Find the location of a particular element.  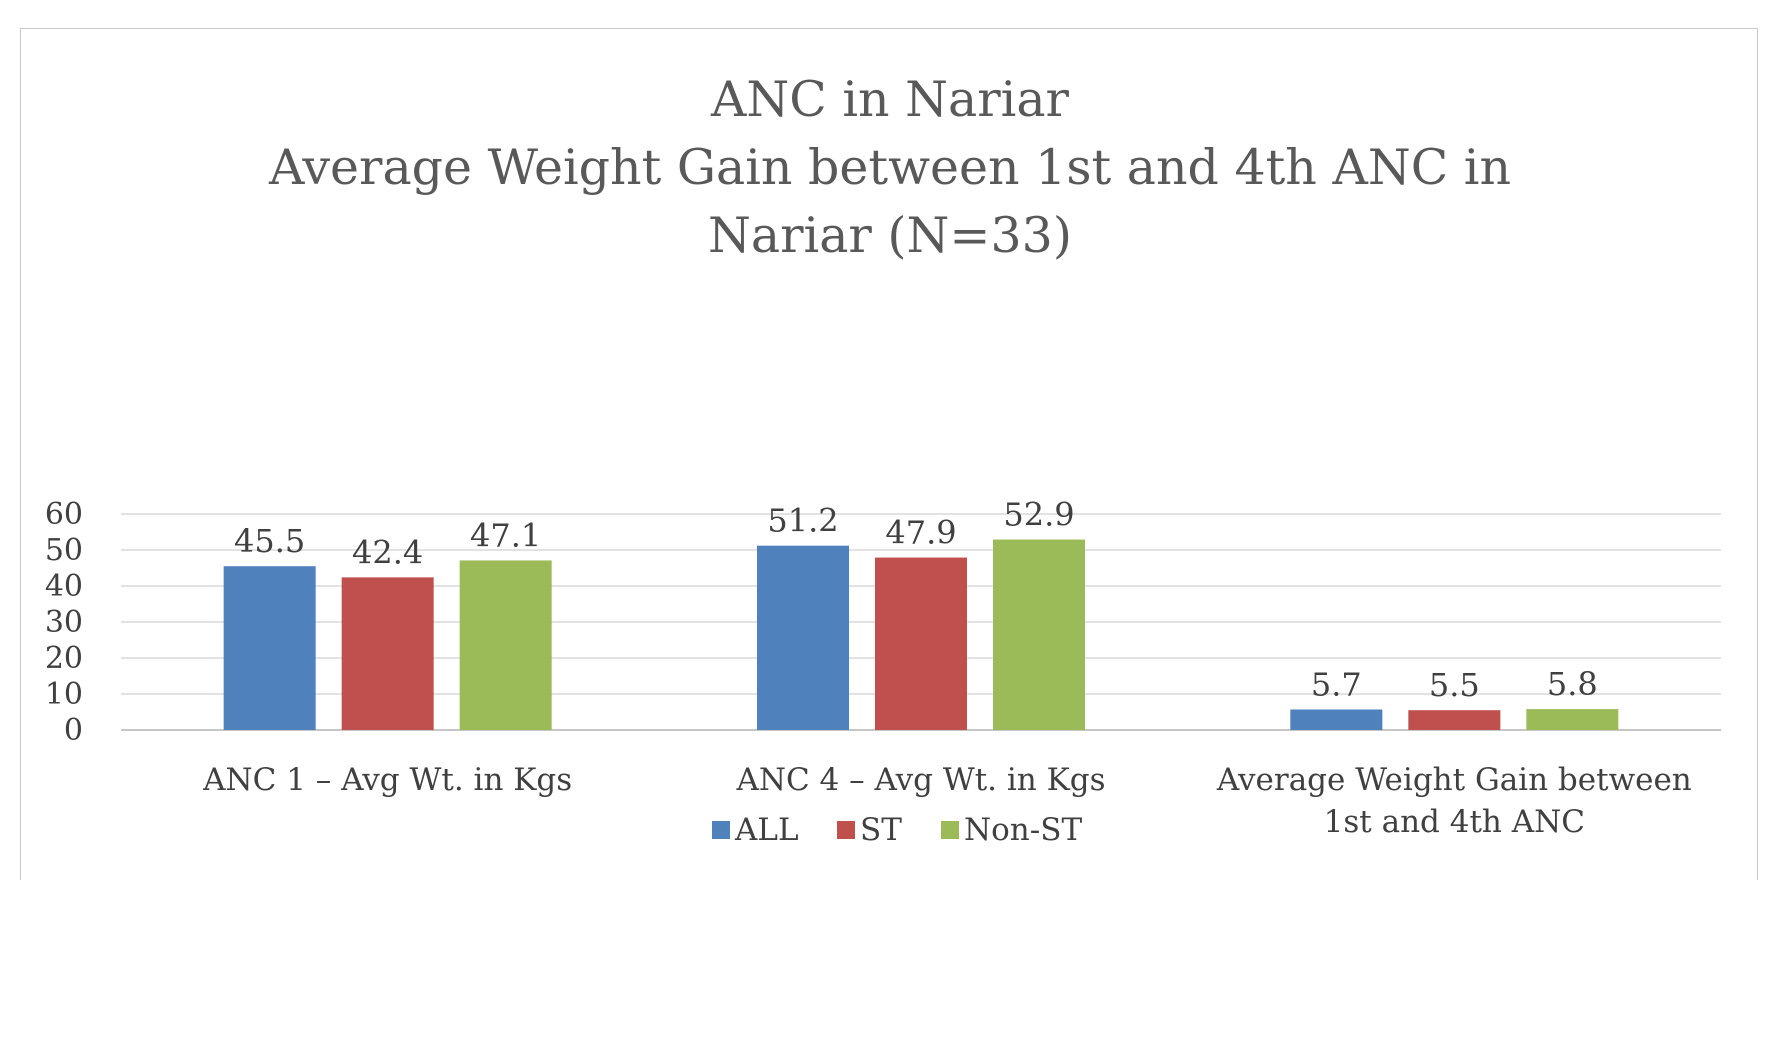

legend-label: Non-ST is located at coordinates (1023, 830).